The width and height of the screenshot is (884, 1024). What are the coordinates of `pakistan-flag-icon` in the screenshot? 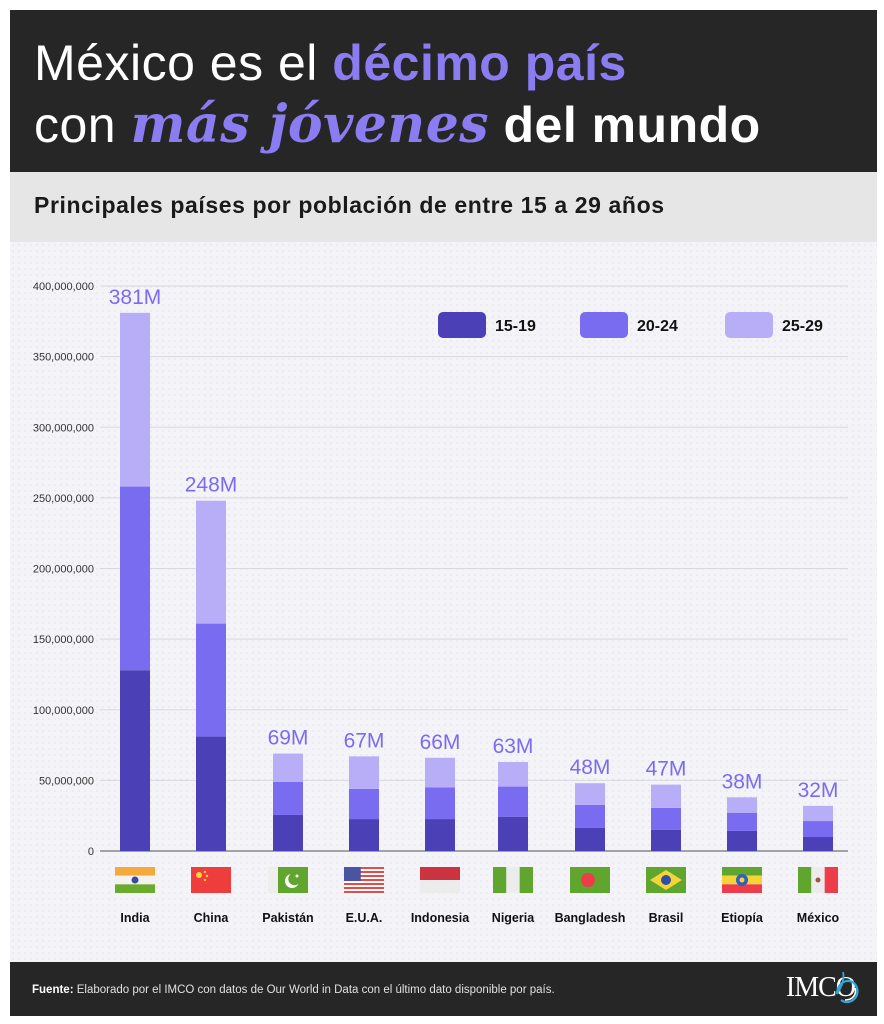 It's located at (288, 880).